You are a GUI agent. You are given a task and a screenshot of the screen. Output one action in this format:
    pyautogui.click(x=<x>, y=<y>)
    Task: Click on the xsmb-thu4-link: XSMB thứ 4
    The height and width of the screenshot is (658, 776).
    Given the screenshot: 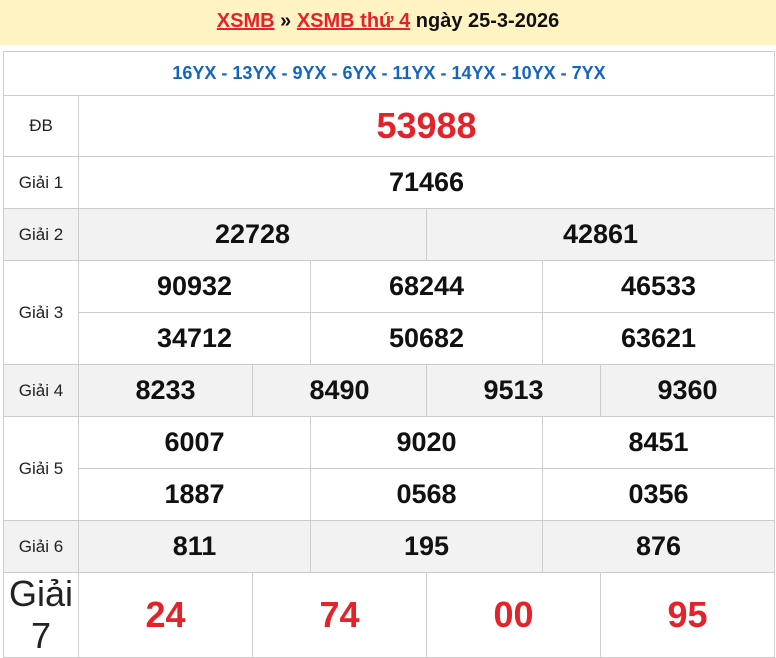 What is the action you would take?
    pyautogui.click(x=353, y=21)
    